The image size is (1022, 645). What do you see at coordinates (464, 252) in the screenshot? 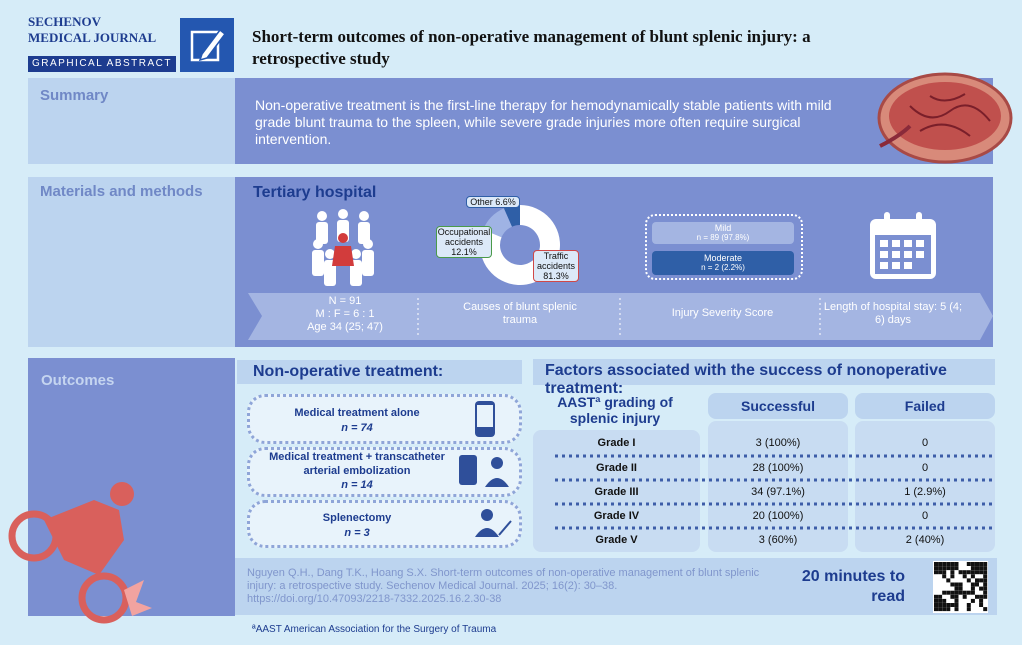
I see `cause-value: 12.1%` at bounding box center [464, 252].